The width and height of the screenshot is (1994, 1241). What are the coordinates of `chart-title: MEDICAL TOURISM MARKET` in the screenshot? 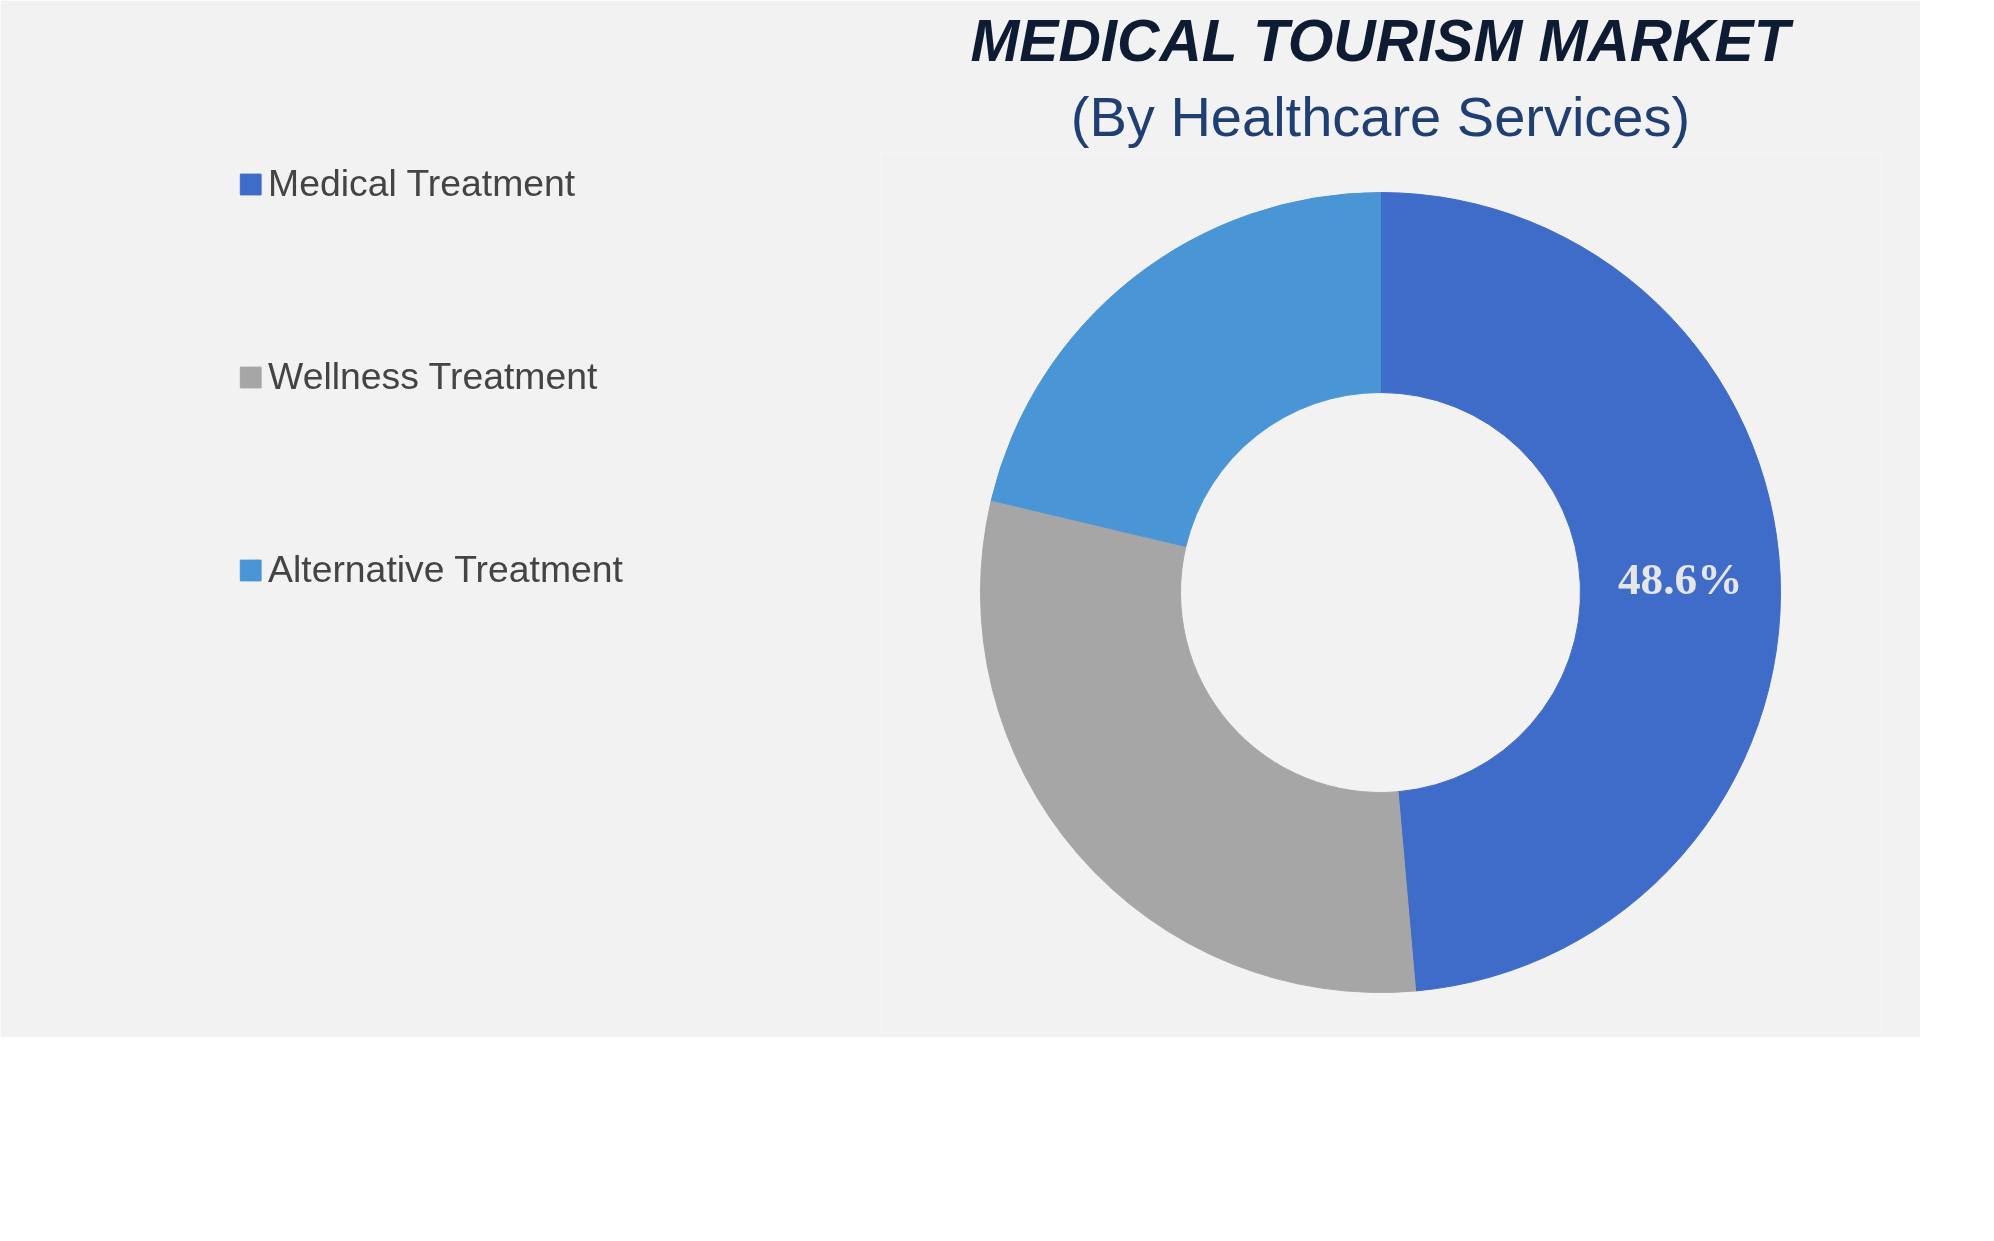 It's located at (1382, 40).